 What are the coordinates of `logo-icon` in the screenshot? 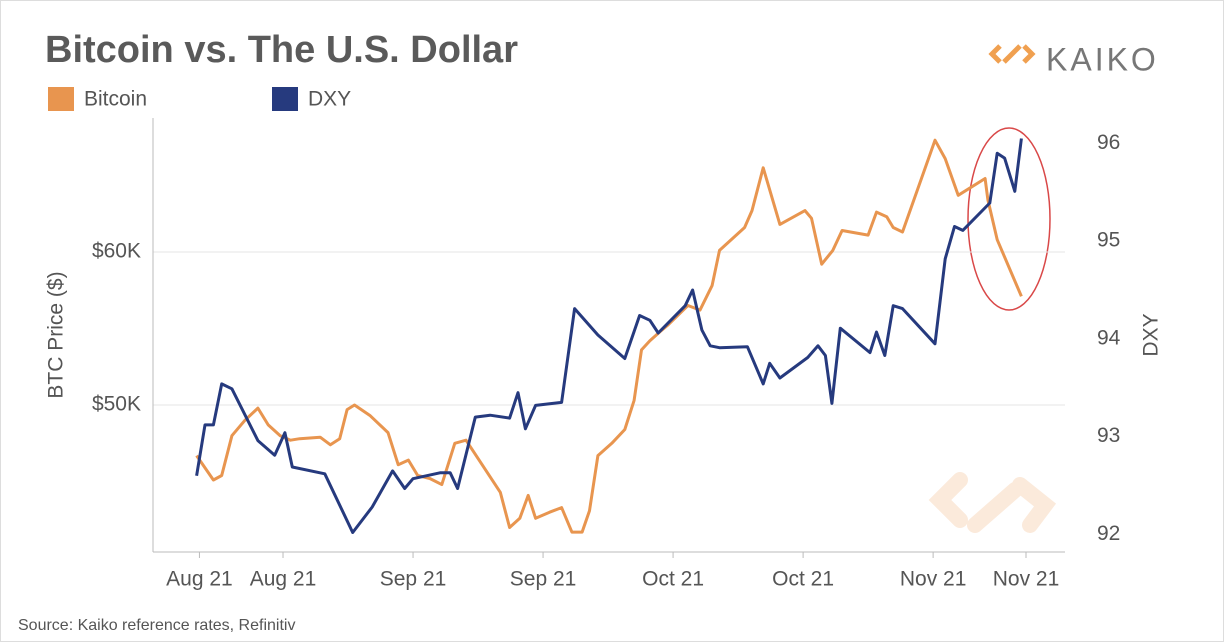 It's located at (1012, 54).